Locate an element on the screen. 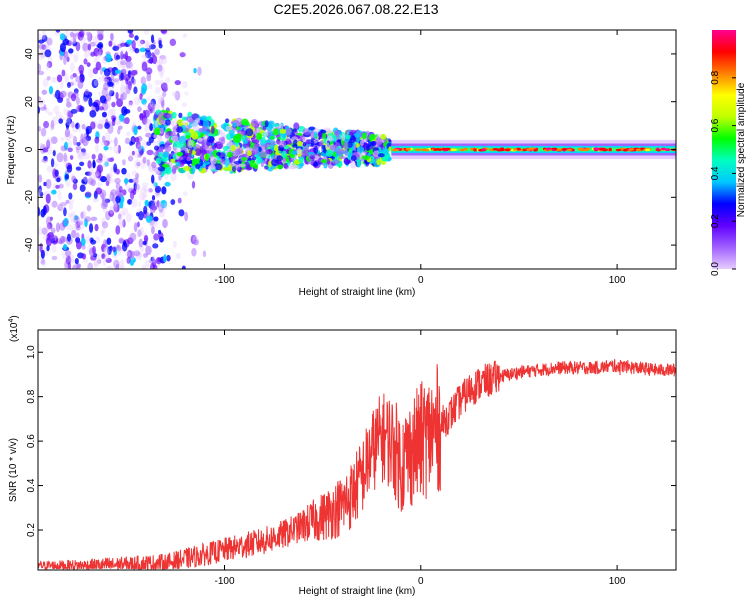 This screenshot has height=600, width=750. spectrogram-xtick-label: -100 is located at coordinates (224, 280).